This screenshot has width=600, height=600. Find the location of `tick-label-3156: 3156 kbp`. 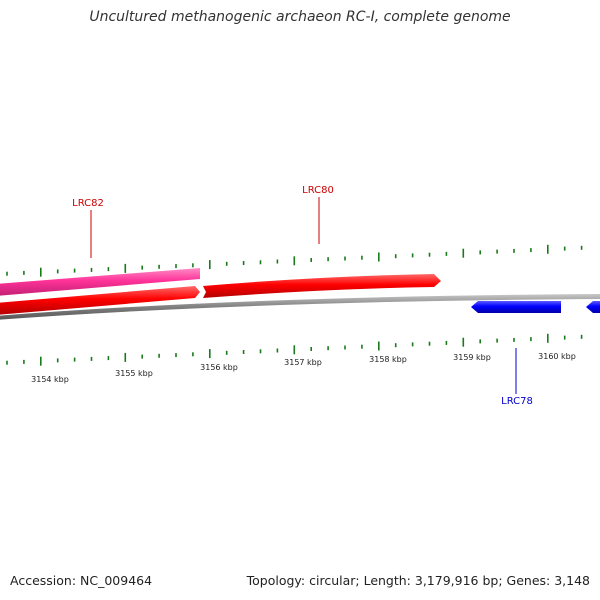

tick-label-3156: 3156 kbp is located at coordinates (219, 367).